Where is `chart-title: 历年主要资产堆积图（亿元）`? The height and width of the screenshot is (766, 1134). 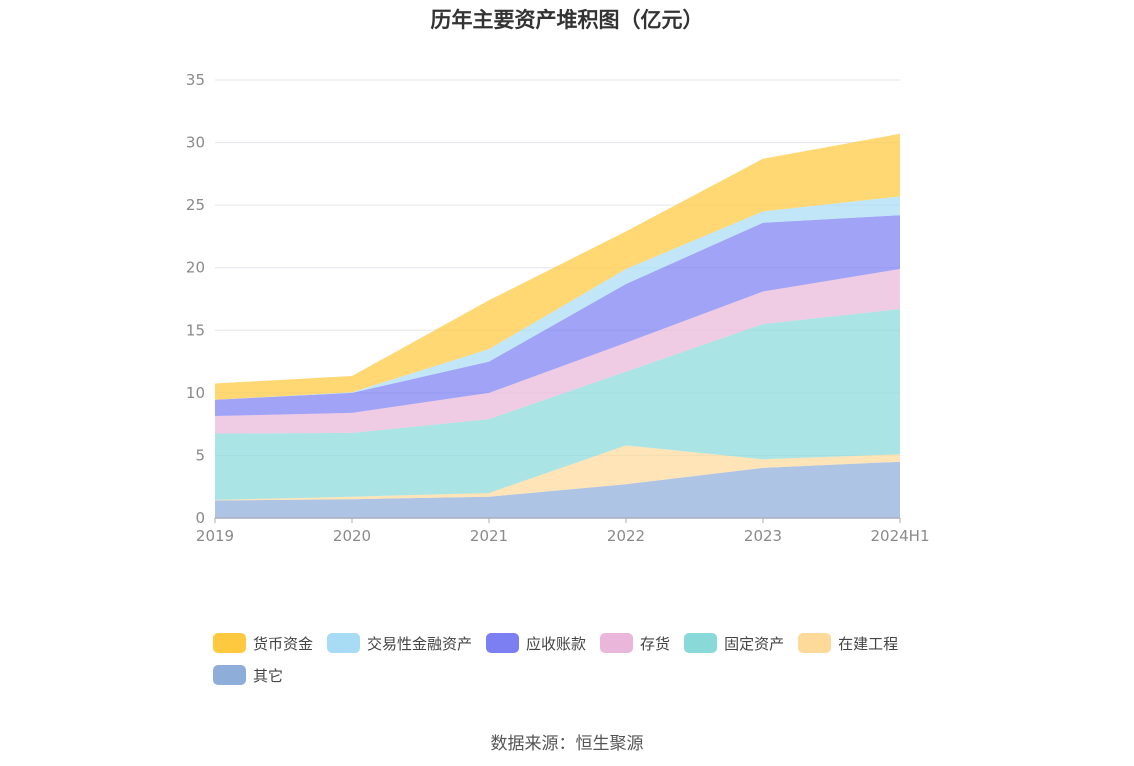
chart-title: 历年主要资产堆积图（亿元） is located at coordinates (567, 20).